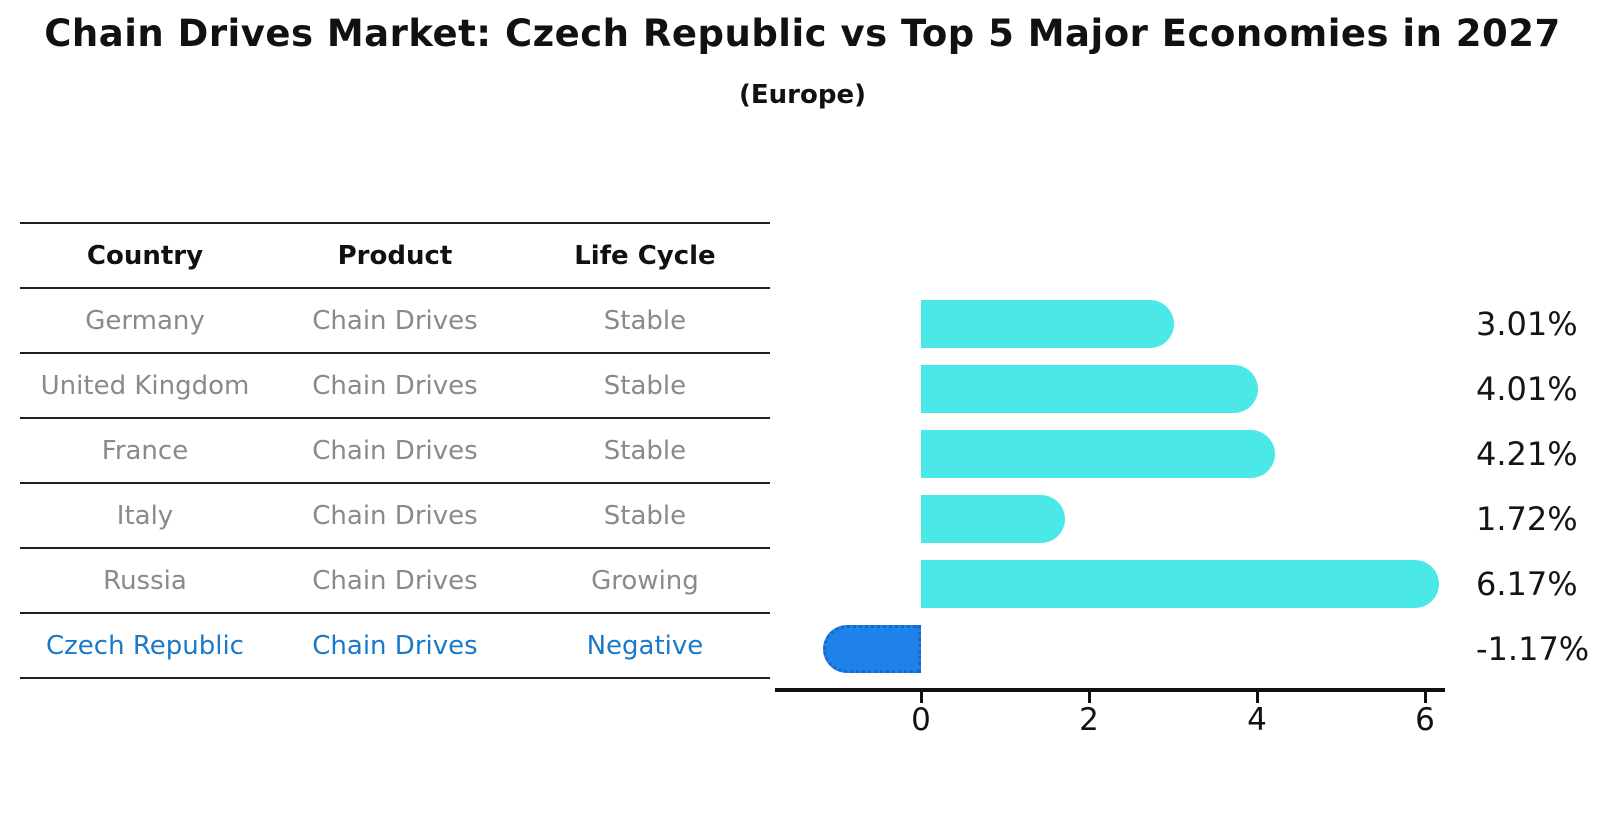 This screenshot has height=823, width=1605. Describe the element at coordinates (993, 519) in the screenshot. I see `bar-italy` at that location.